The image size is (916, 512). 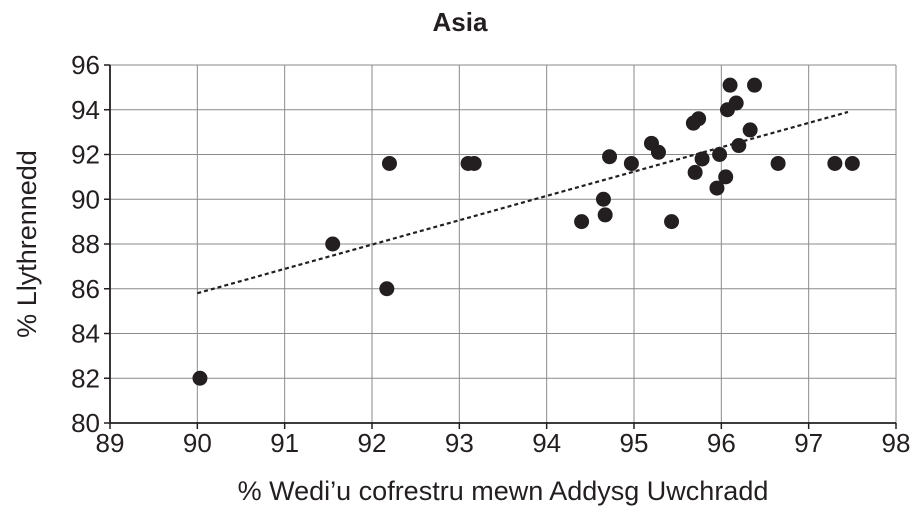 What do you see at coordinates (85, 199) in the screenshot?
I see `y-tick-label: 90` at bounding box center [85, 199].